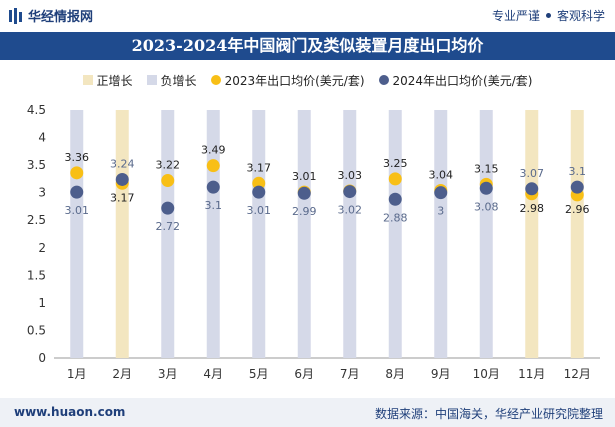 The width and height of the screenshot is (615, 427). I want to click on label-2024: 3.08, so click(486, 206).